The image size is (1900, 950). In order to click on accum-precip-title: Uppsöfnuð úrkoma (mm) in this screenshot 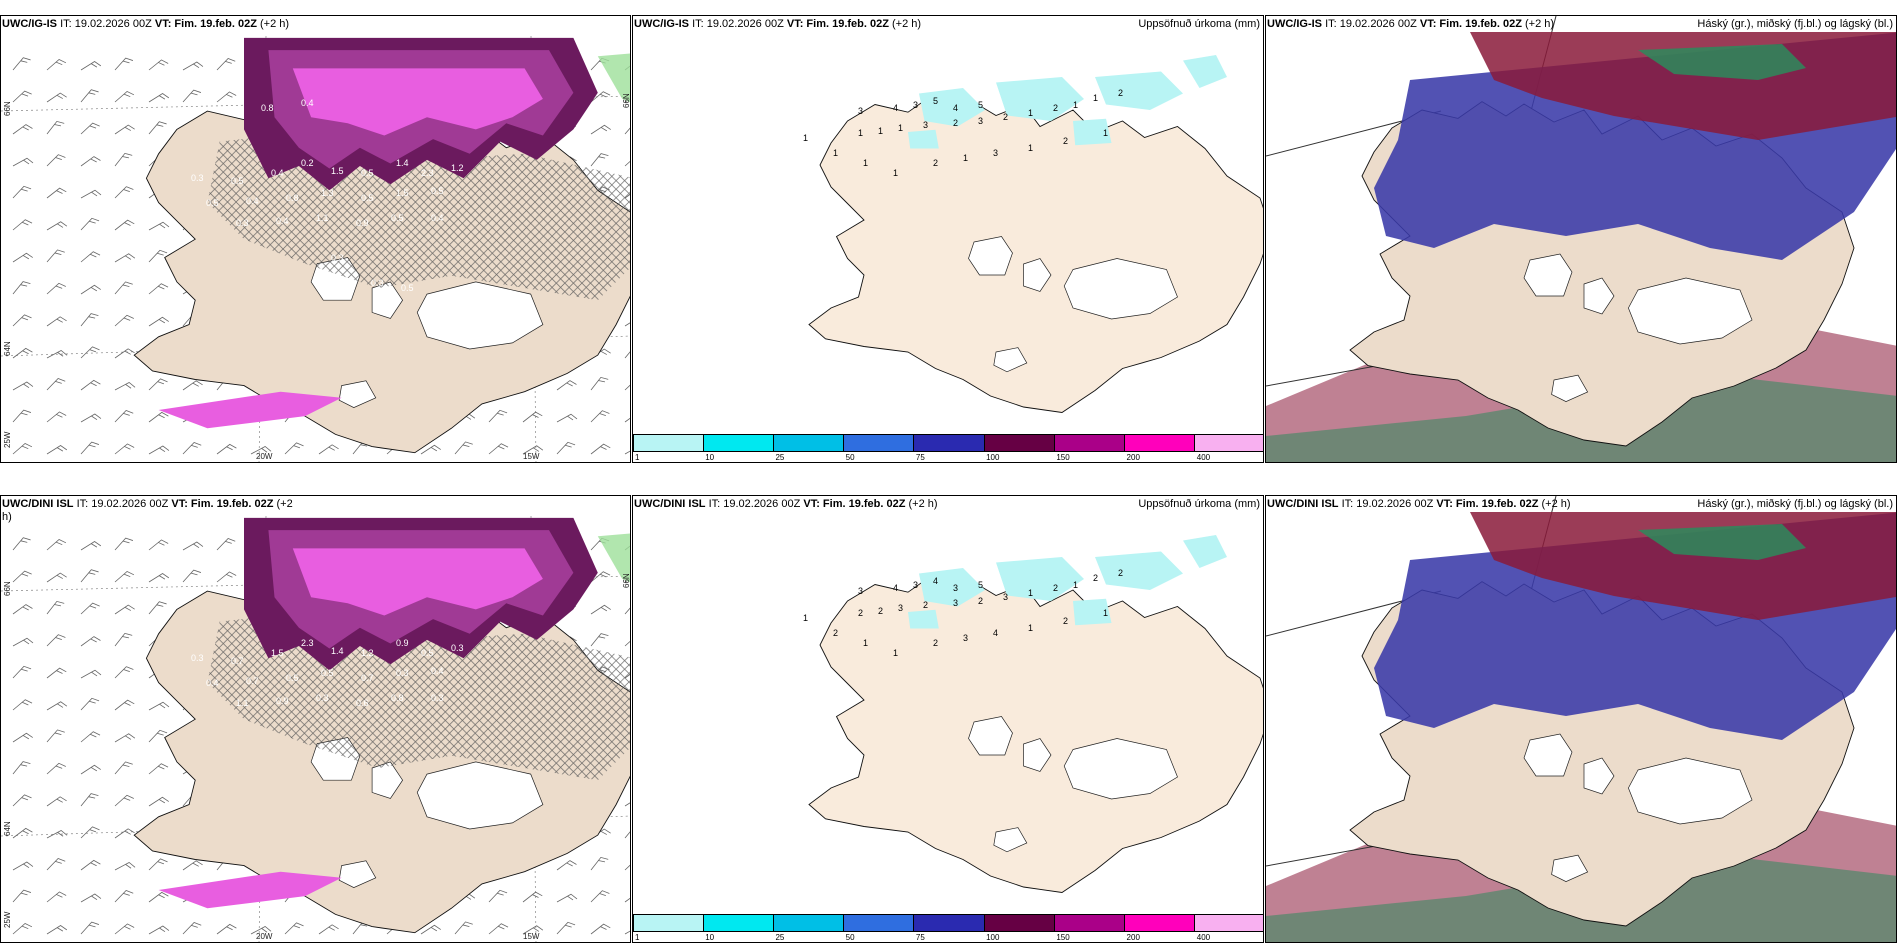, I will do `click(1199, 504)`.